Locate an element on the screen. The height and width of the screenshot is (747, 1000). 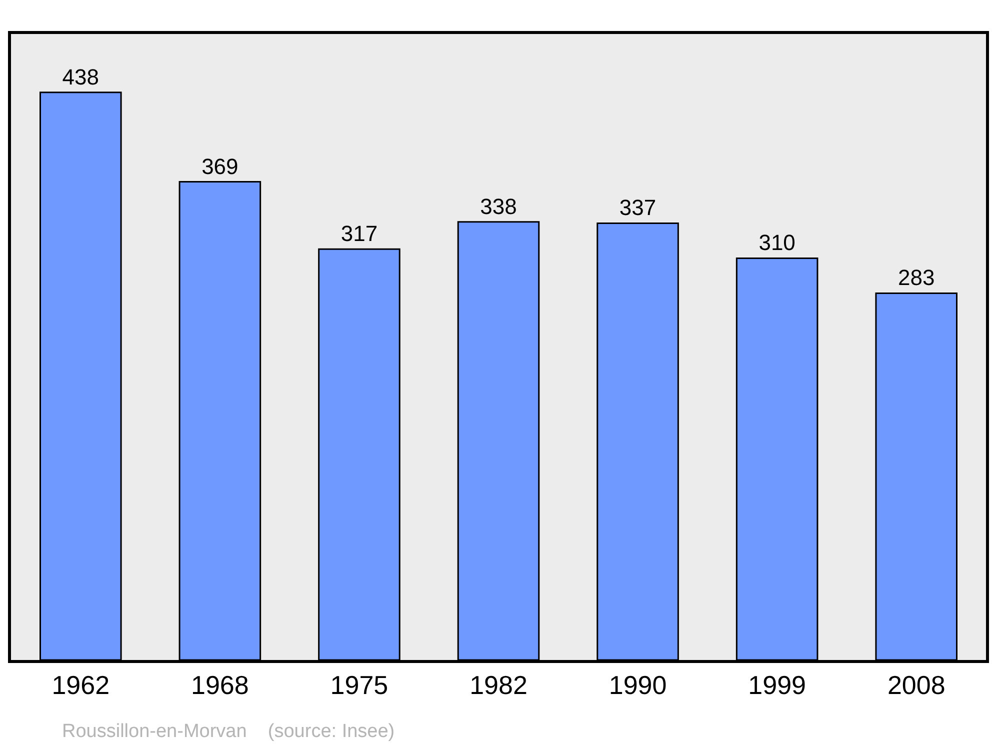
text: Roussillon-en-Morvan (source: Insee) is located at coordinates (228, 731).